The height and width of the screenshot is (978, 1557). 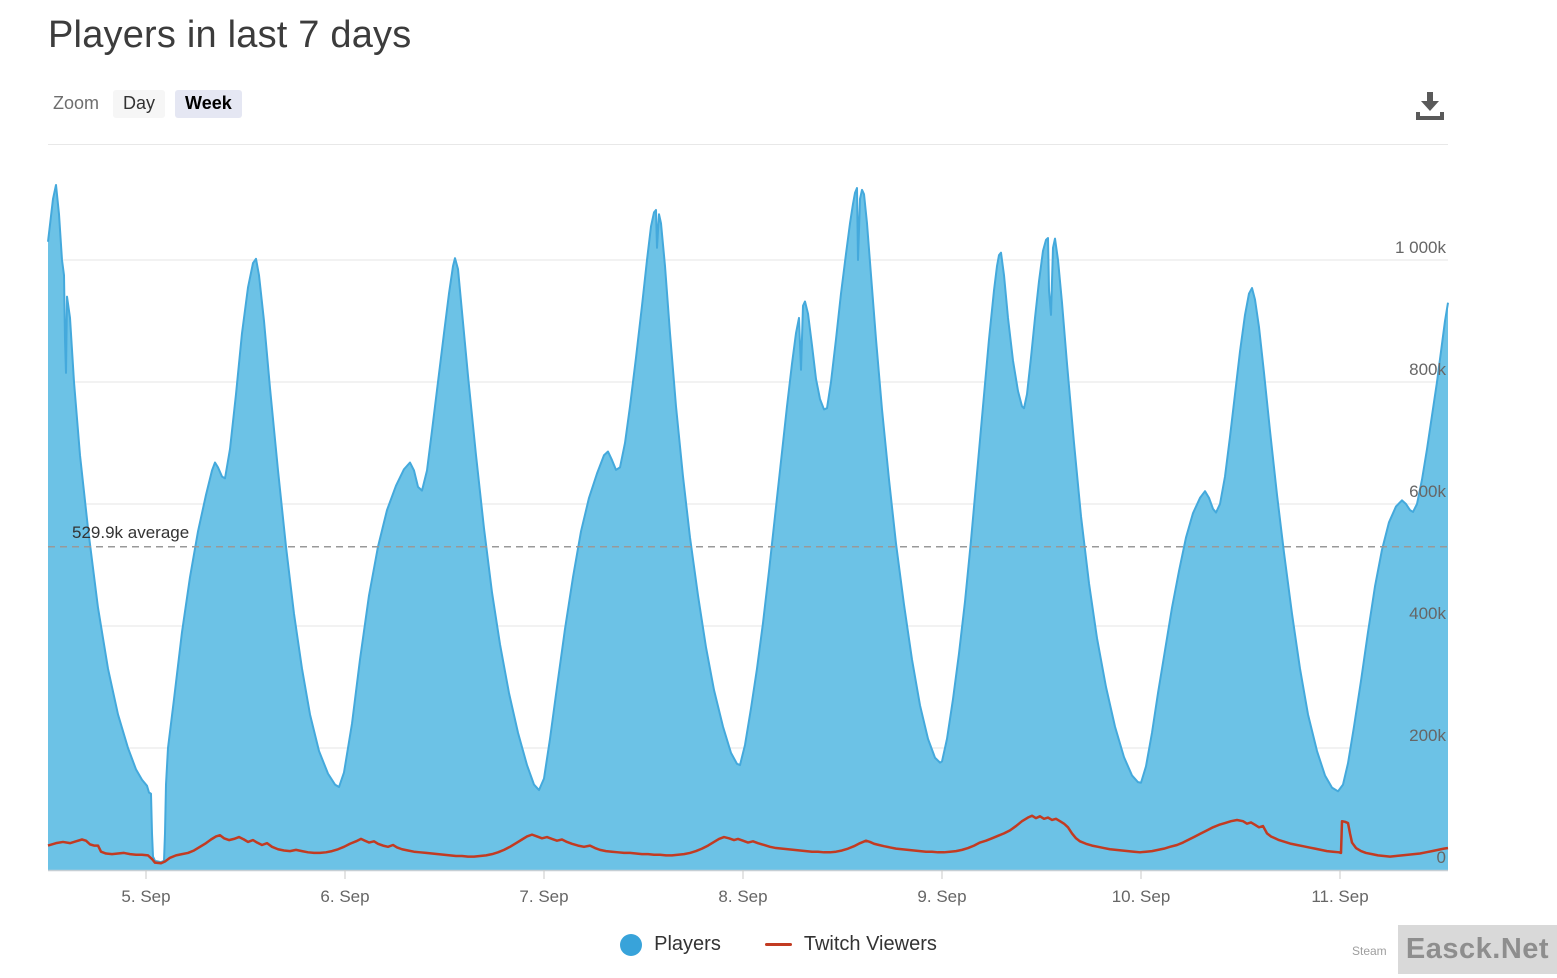 I want to click on chart-legend: Players Twitch Viewers, so click(x=778, y=944).